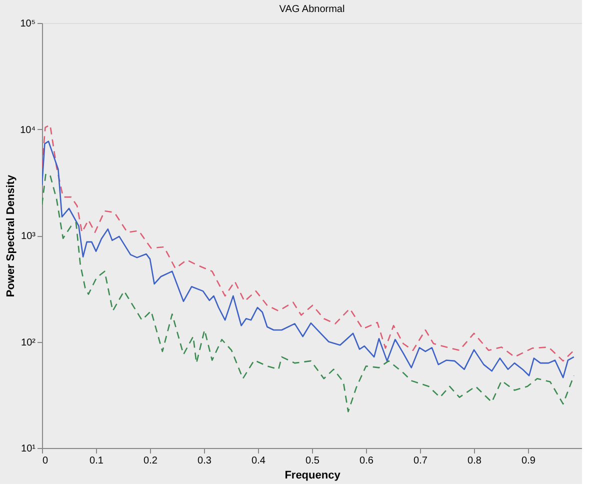 The image size is (601, 494). I want to click on x-tick-label: 0.6, so click(367, 461).